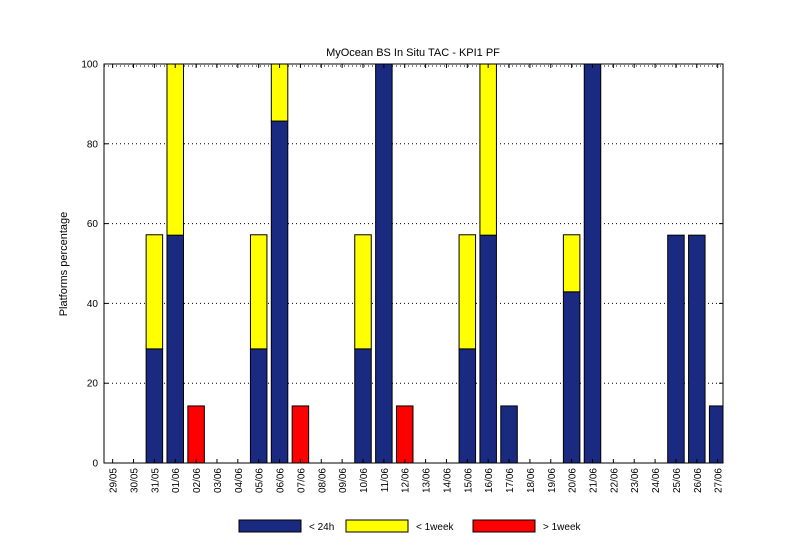 This screenshot has width=799, height=556. I want to click on x-tick-label: 05/06, so click(260, 480).